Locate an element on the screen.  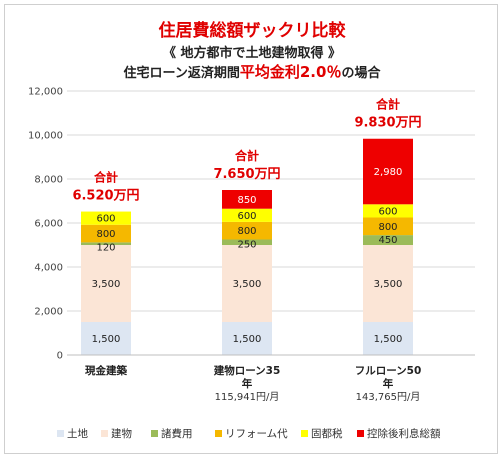
subtitle-2-suffix: の場合 is located at coordinates (361, 73).